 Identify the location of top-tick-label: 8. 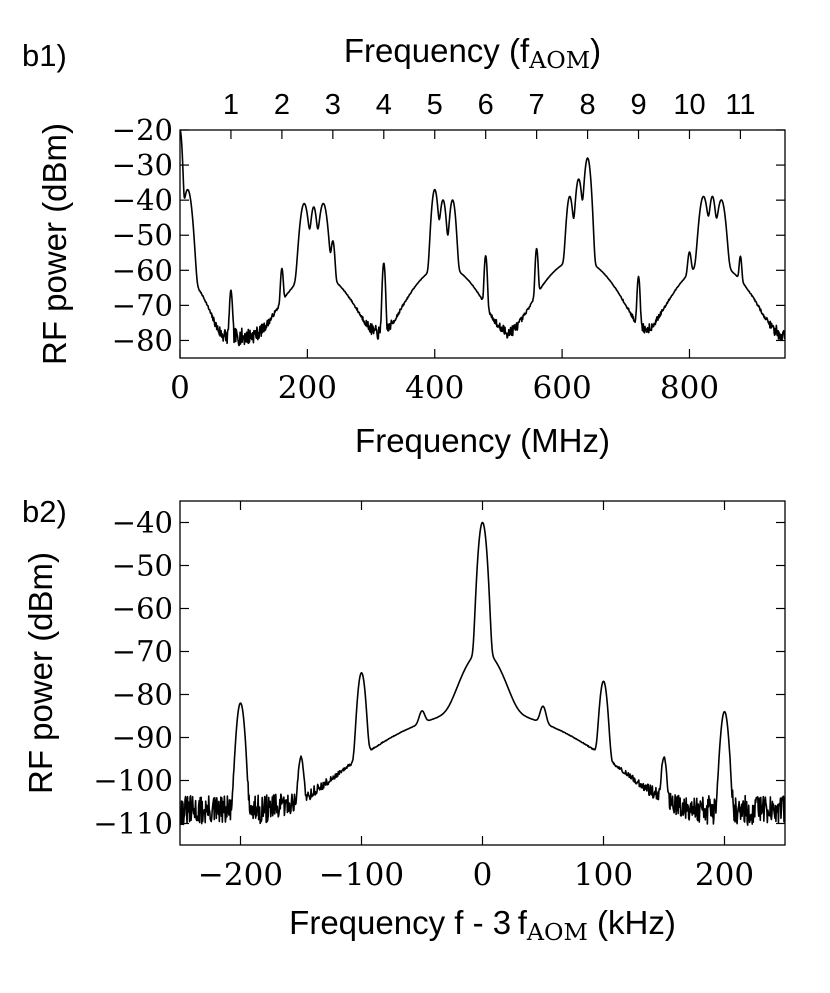
(588, 105).